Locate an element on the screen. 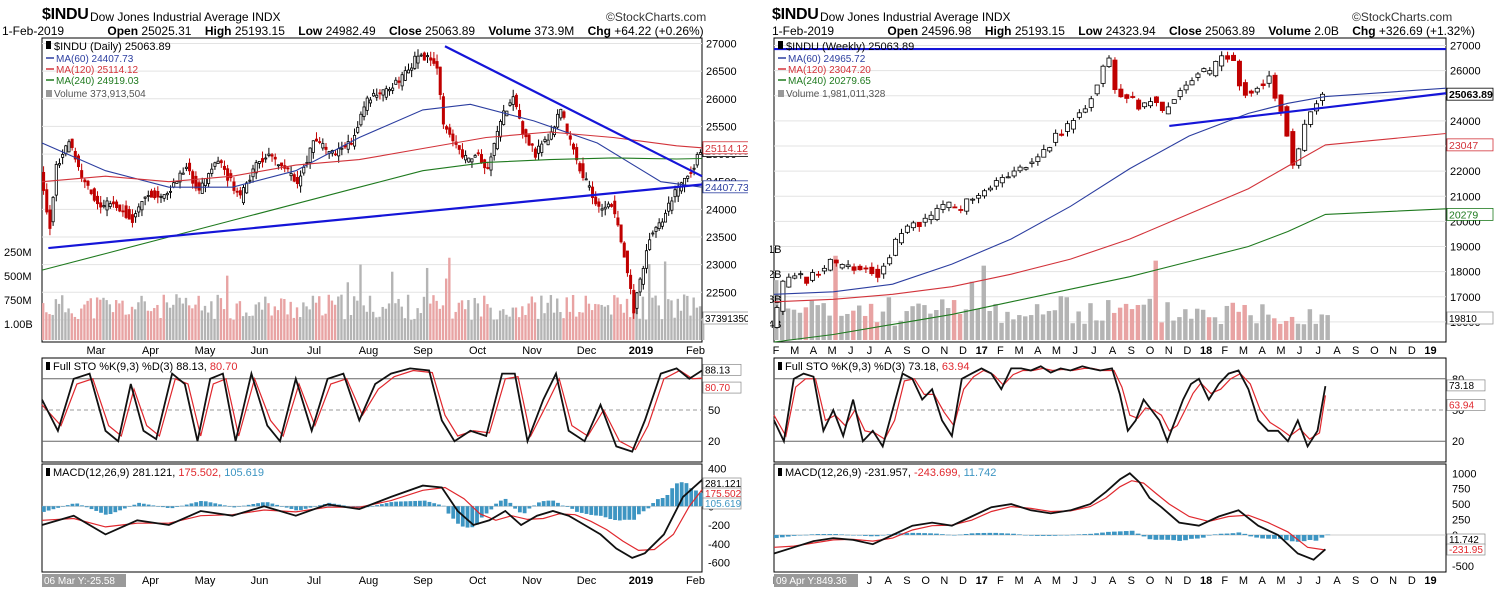  quote-date: 1-Feb-2019 is located at coordinates (33, 31).